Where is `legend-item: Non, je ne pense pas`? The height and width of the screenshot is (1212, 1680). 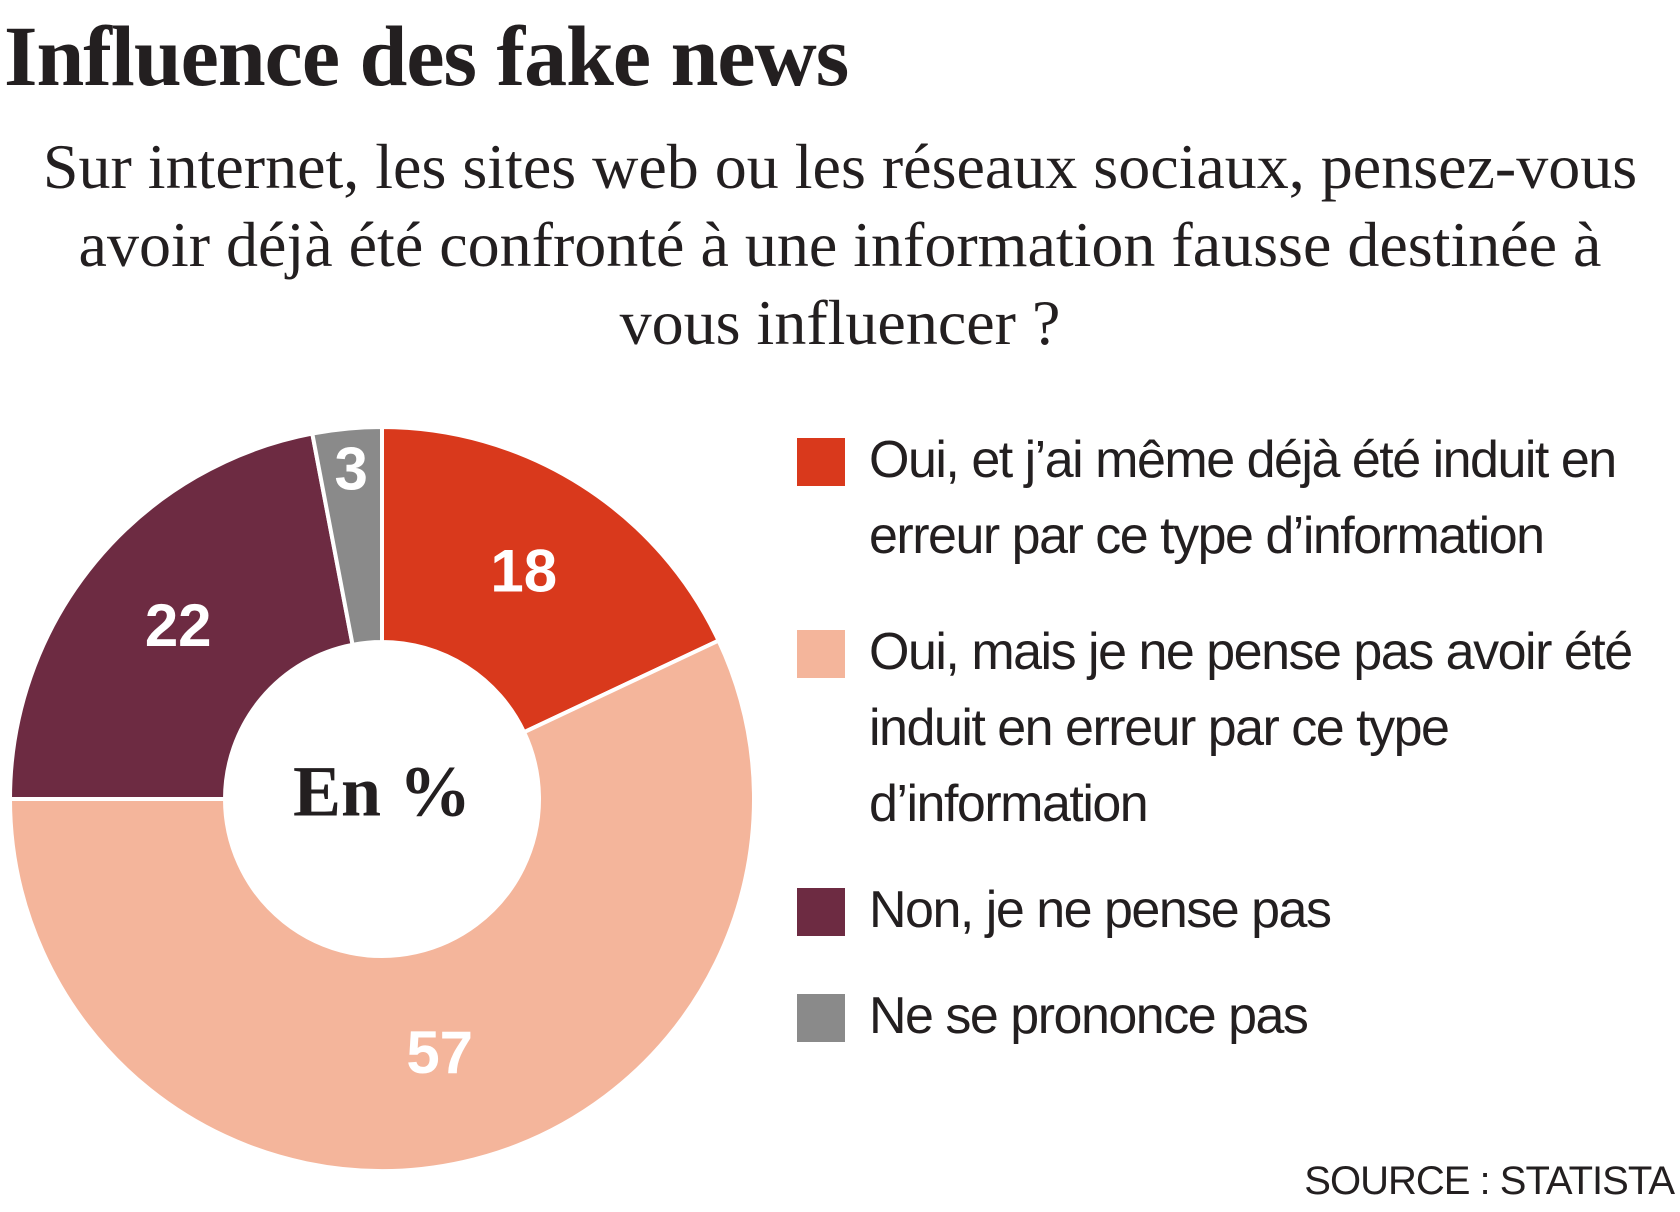 legend-item: Non, je ne pense pas is located at coordinates (1237, 910).